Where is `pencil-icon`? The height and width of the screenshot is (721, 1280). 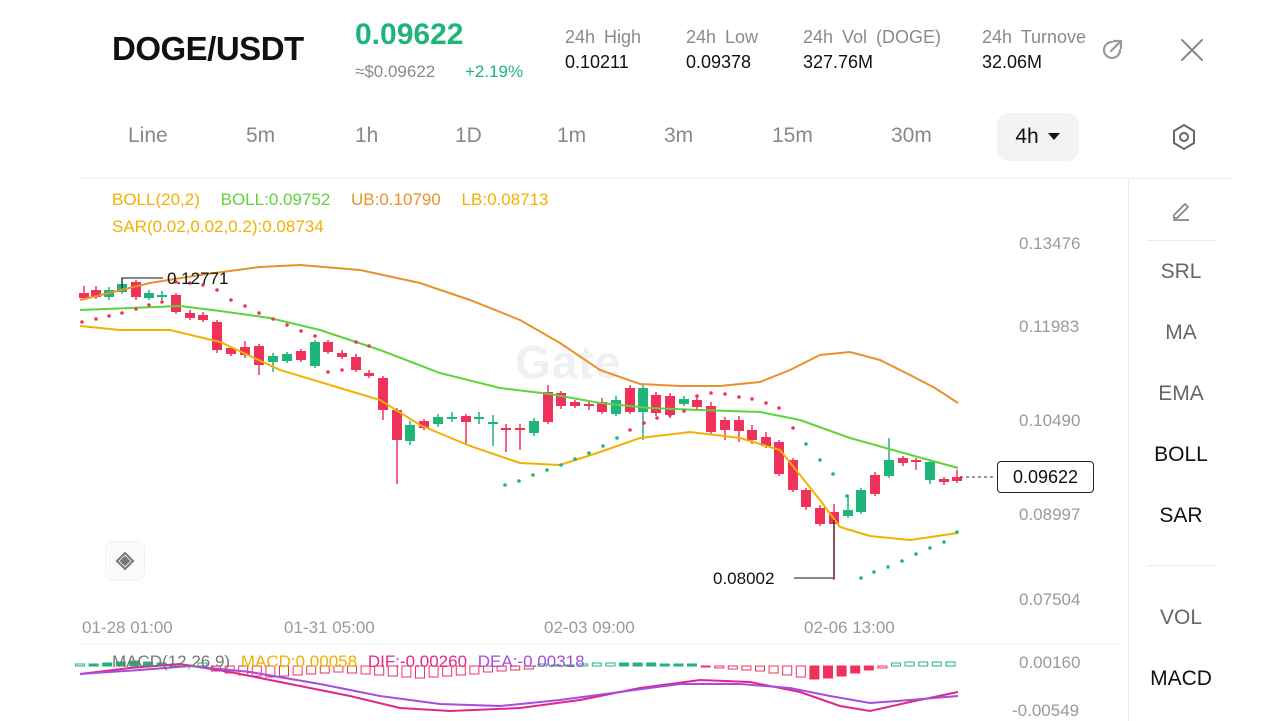 pencil-icon is located at coordinates (1181, 210).